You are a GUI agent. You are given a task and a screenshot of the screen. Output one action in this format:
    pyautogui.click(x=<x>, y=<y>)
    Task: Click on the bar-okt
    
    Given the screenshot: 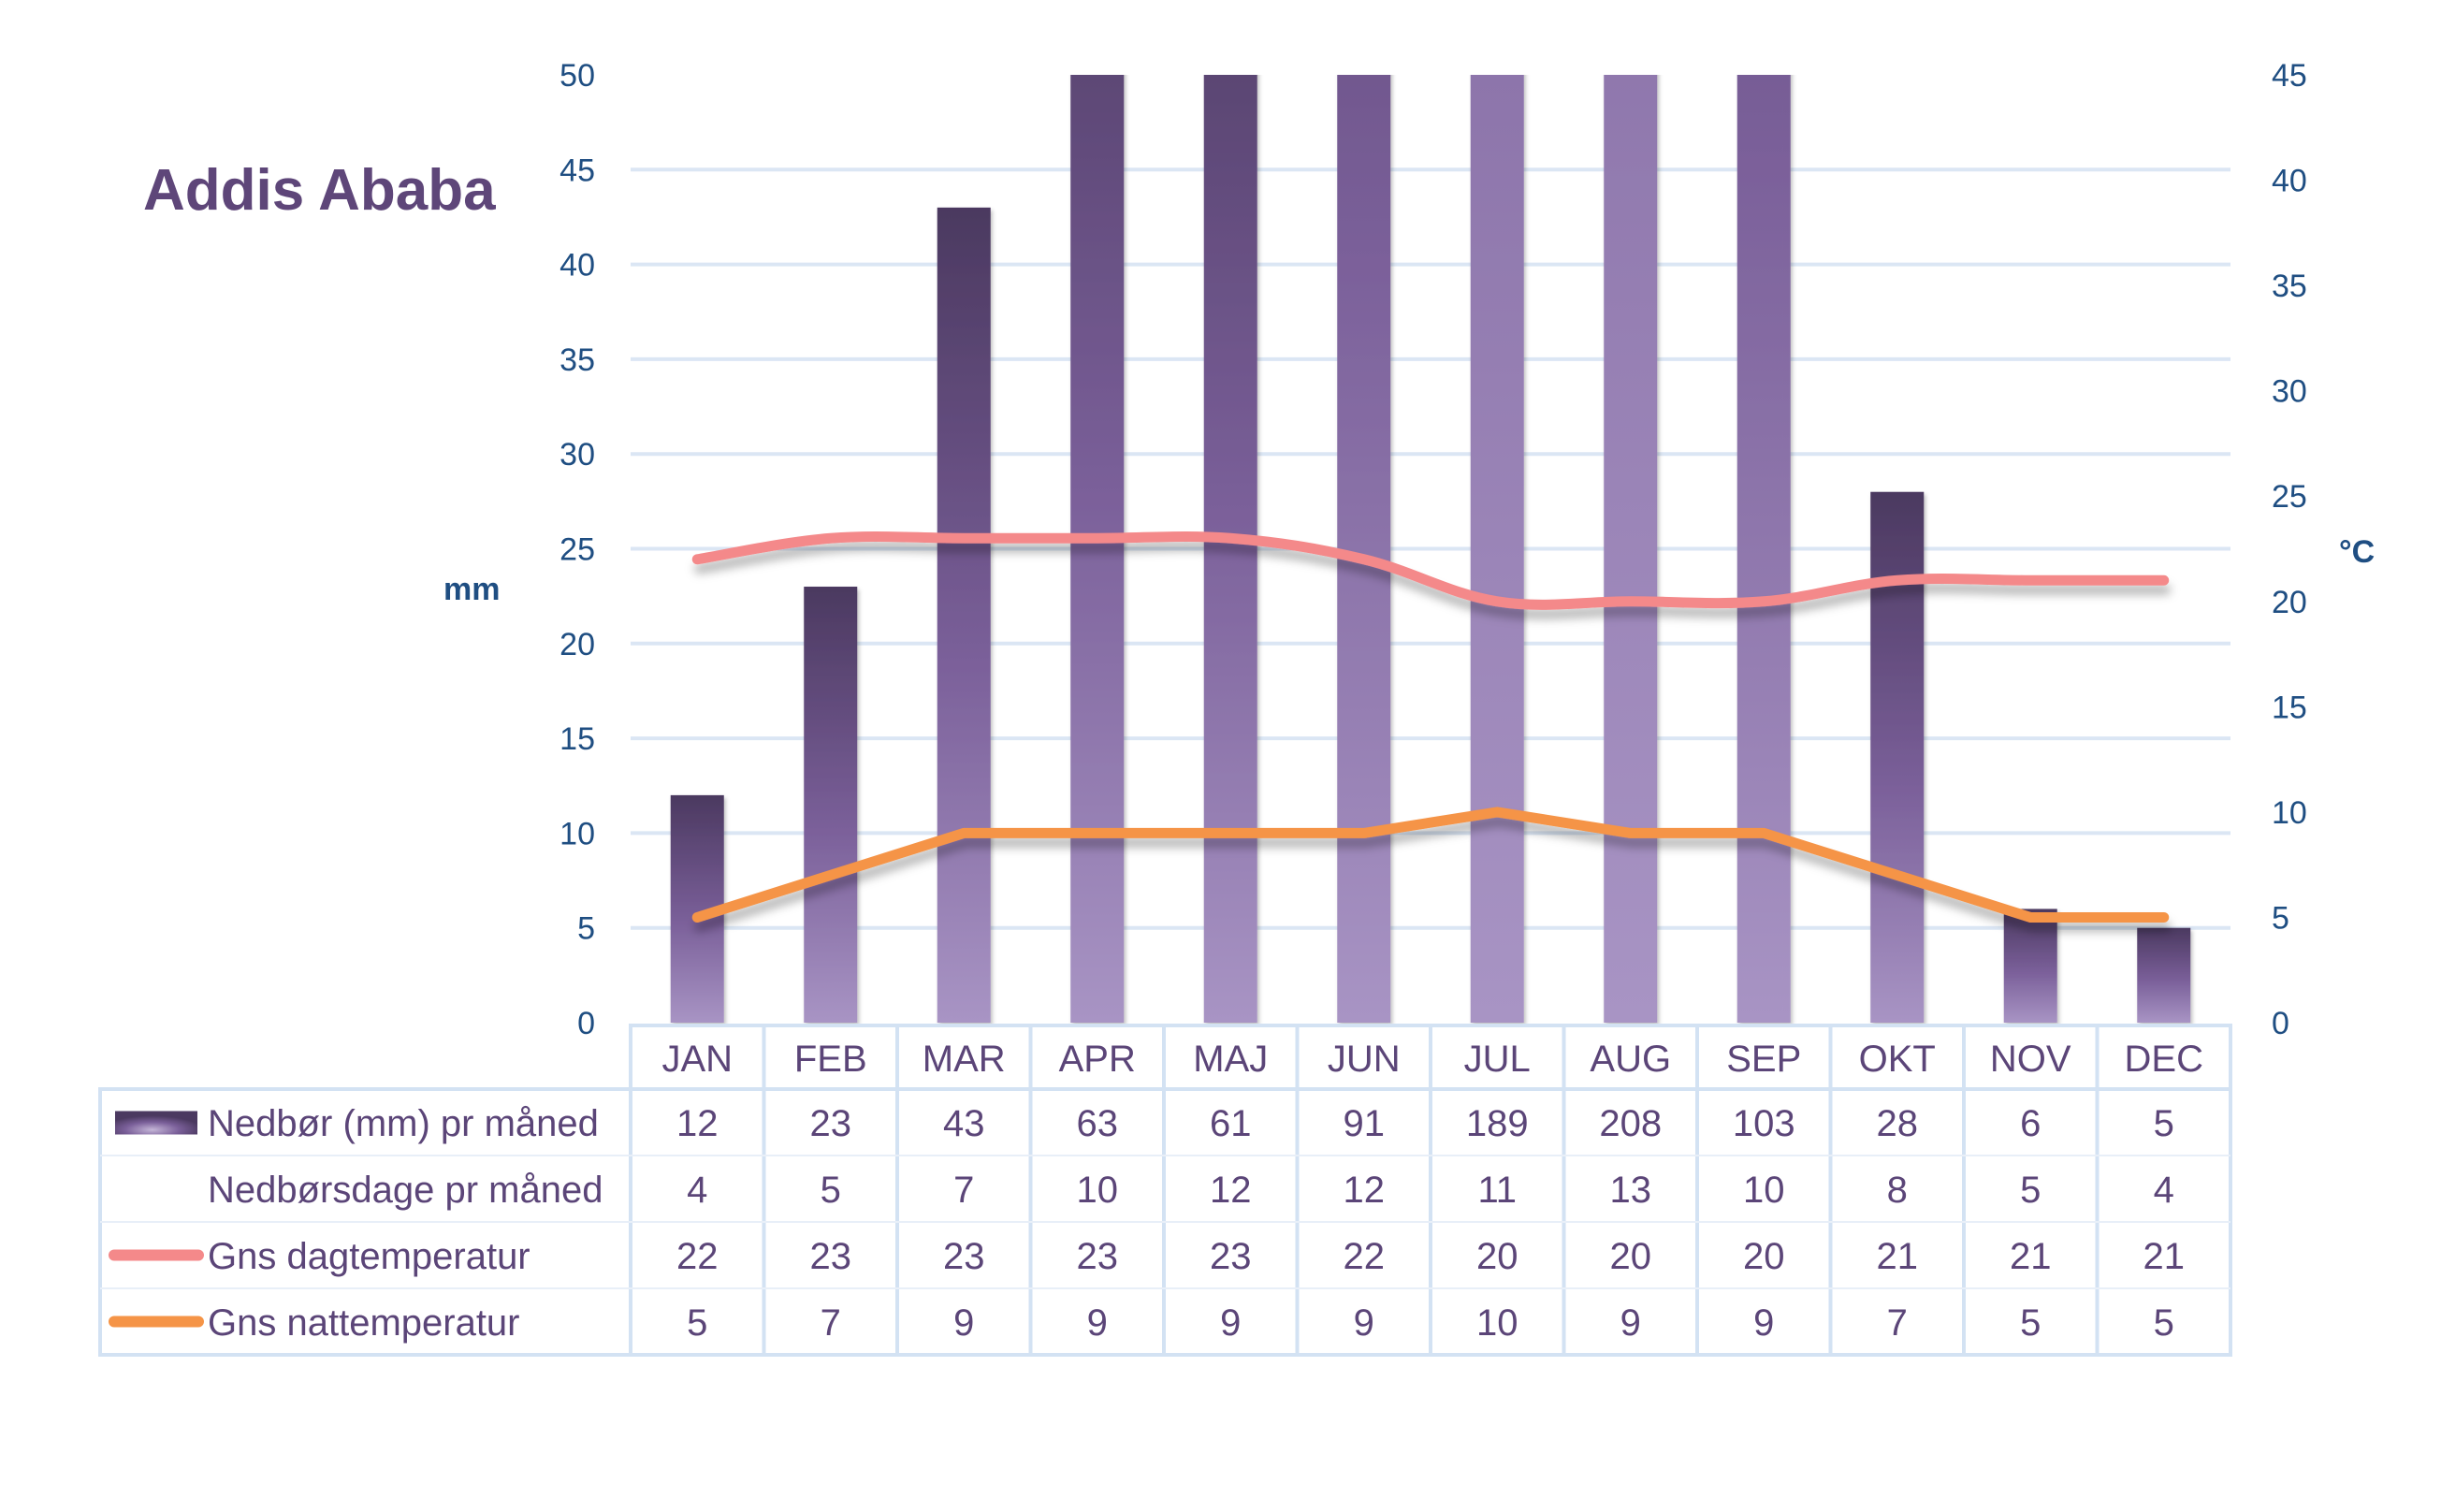 What is the action you would take?
    pyautogui.click(x=1897, y=757)
    